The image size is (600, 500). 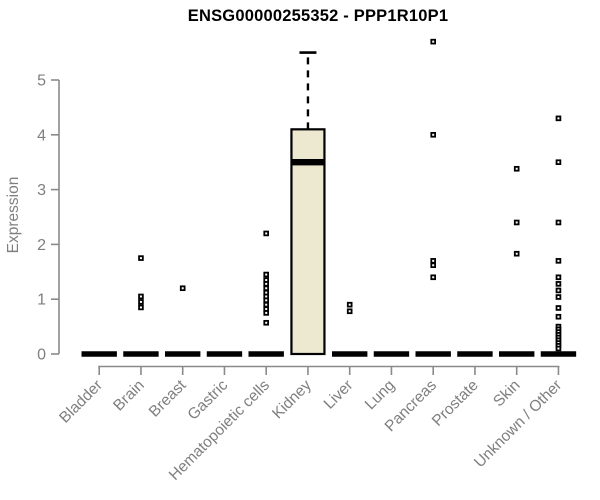 What do you see at coordinates (308, 162) in the screenshot?
I see `median-line` at bounding box center [308, 162].